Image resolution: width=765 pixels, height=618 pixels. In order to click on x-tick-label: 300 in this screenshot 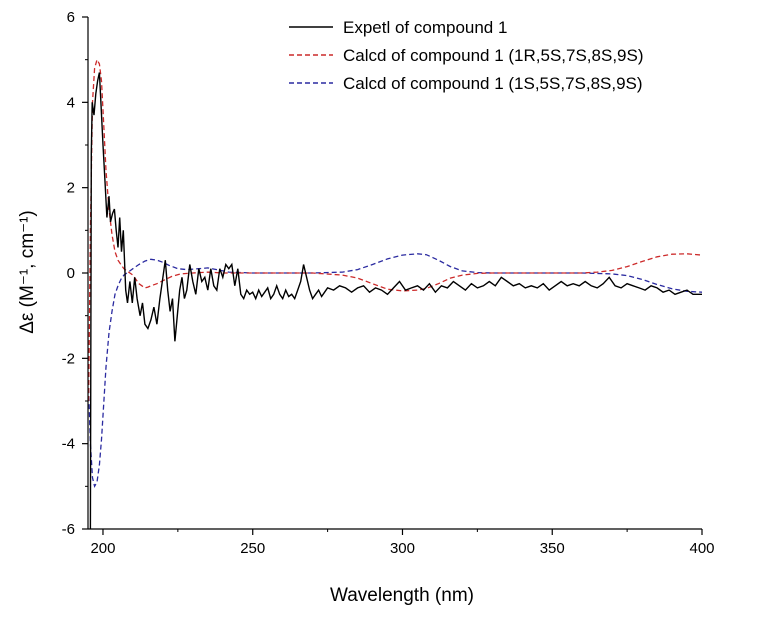, I will do `click(402, 548)`.